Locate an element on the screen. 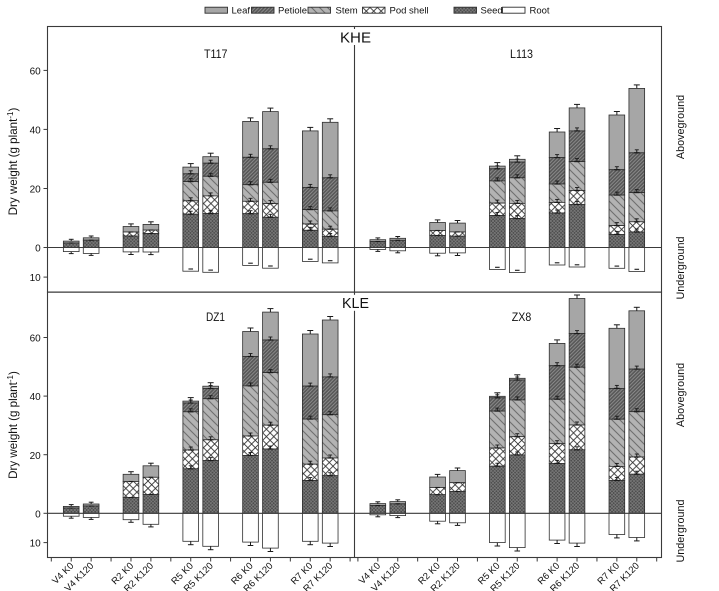 This screenshot has width=719, height=591. svg-text: Root is located at coordinates (540, 11).